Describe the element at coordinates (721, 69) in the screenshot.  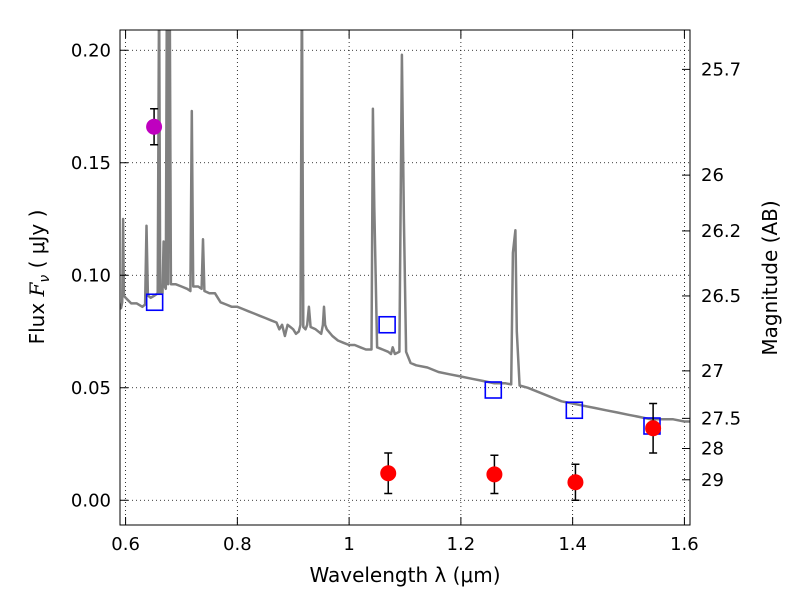
I see `y2-tick-label: 25.7` at that location.